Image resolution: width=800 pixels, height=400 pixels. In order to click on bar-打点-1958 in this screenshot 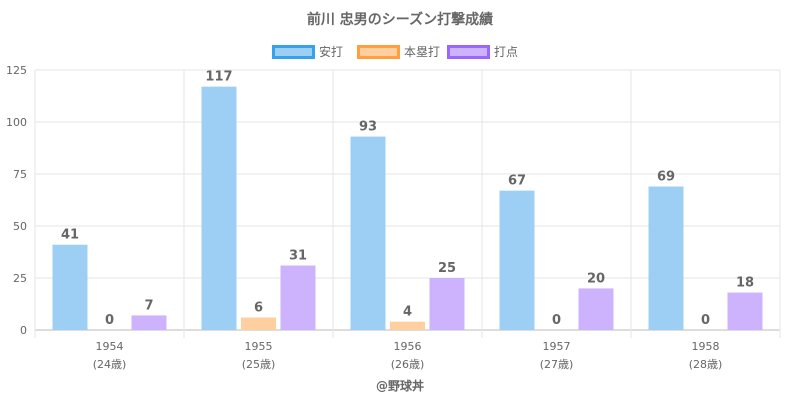, I will do `click(745, 311)`.